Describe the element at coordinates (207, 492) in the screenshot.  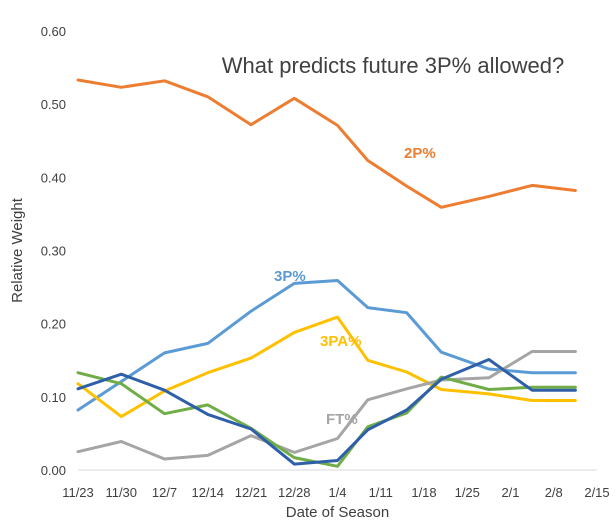
I see `x-tick-label: 12/14` at that location.